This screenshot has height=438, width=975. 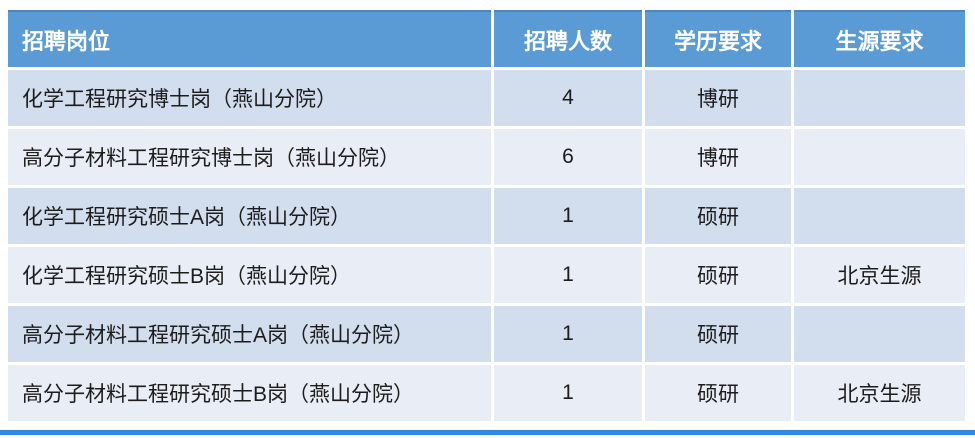 I want to click on cell-position: 高分子材料工程研究硕士B岗（燕山分院）, so click(x=249, y=393).